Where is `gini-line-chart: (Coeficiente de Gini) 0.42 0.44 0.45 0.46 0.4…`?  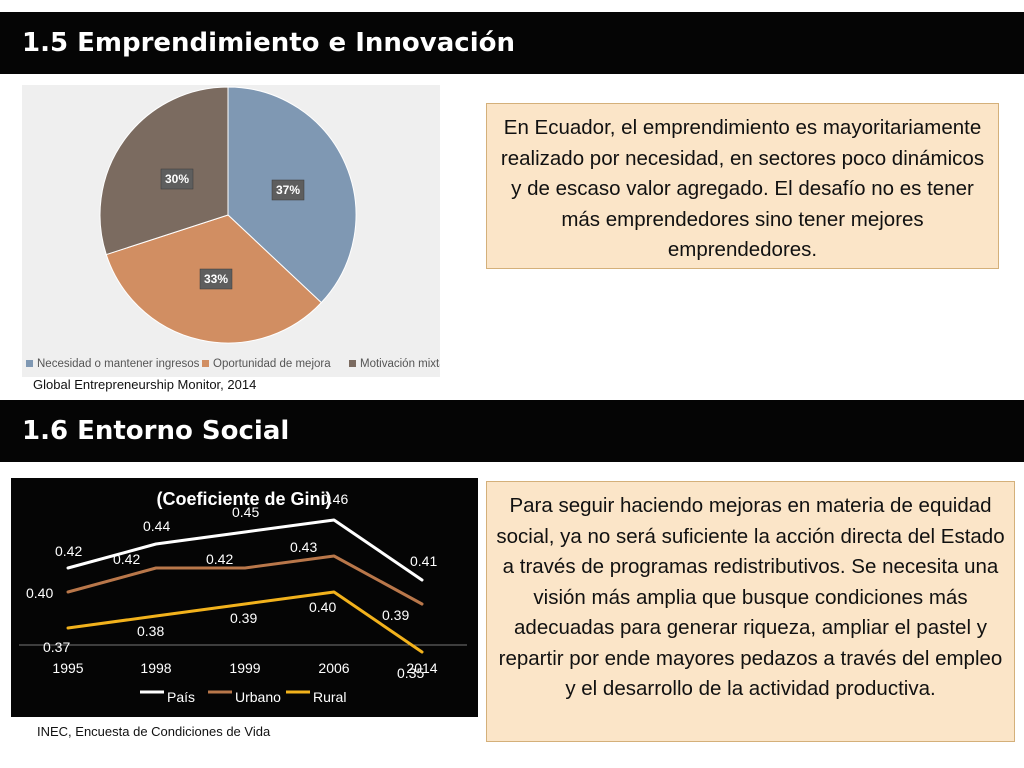
gini-line-chart: (Coeficiente de Gini) 0.42 0.44 0.45 0.46 0.4… is located at coordinates (244, 597).